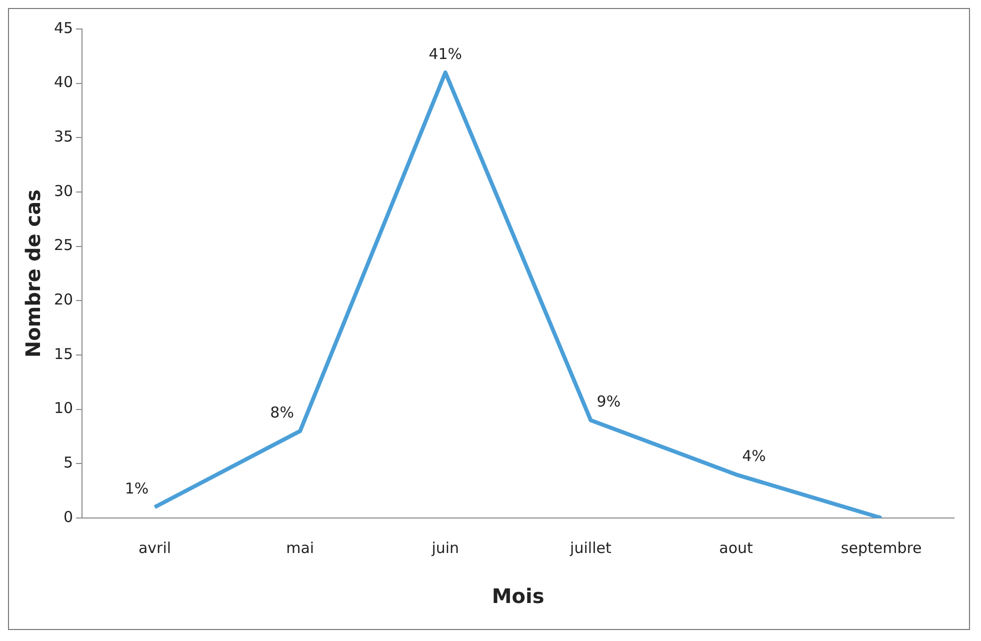 The width and height of the screenshot is (981, 641). I want to click on y-tick-label: 10, so click(64, 408).